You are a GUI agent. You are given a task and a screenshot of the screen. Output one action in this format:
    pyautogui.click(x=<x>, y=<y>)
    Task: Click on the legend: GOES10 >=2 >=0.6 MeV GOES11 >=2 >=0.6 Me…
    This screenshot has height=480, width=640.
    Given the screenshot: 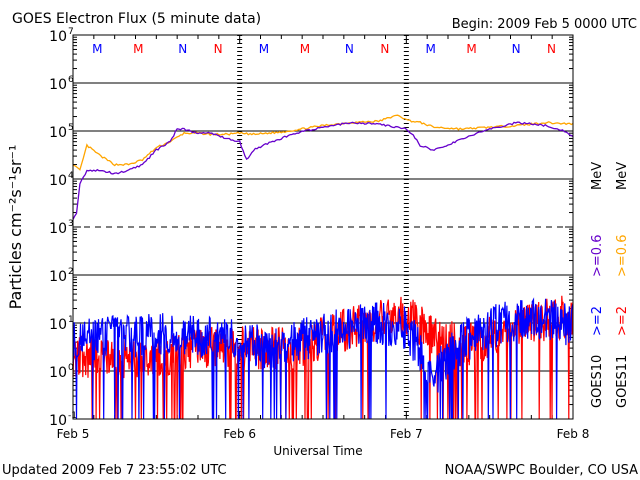 What is the action you would take?
    pyautogui.click(x=610, y=285)
    